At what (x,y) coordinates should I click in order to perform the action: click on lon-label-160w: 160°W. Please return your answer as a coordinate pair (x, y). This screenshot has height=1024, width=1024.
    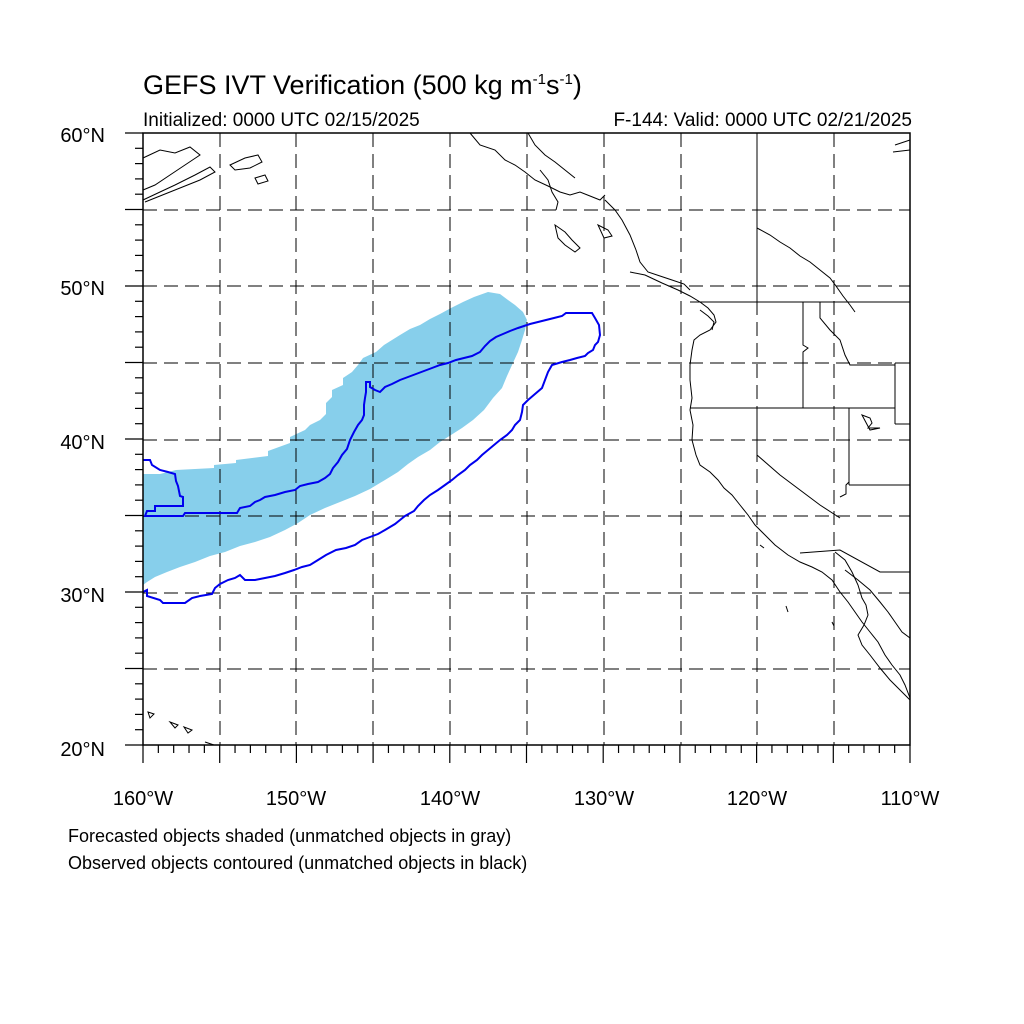
    Looking at the image, I should click on (143, 799).